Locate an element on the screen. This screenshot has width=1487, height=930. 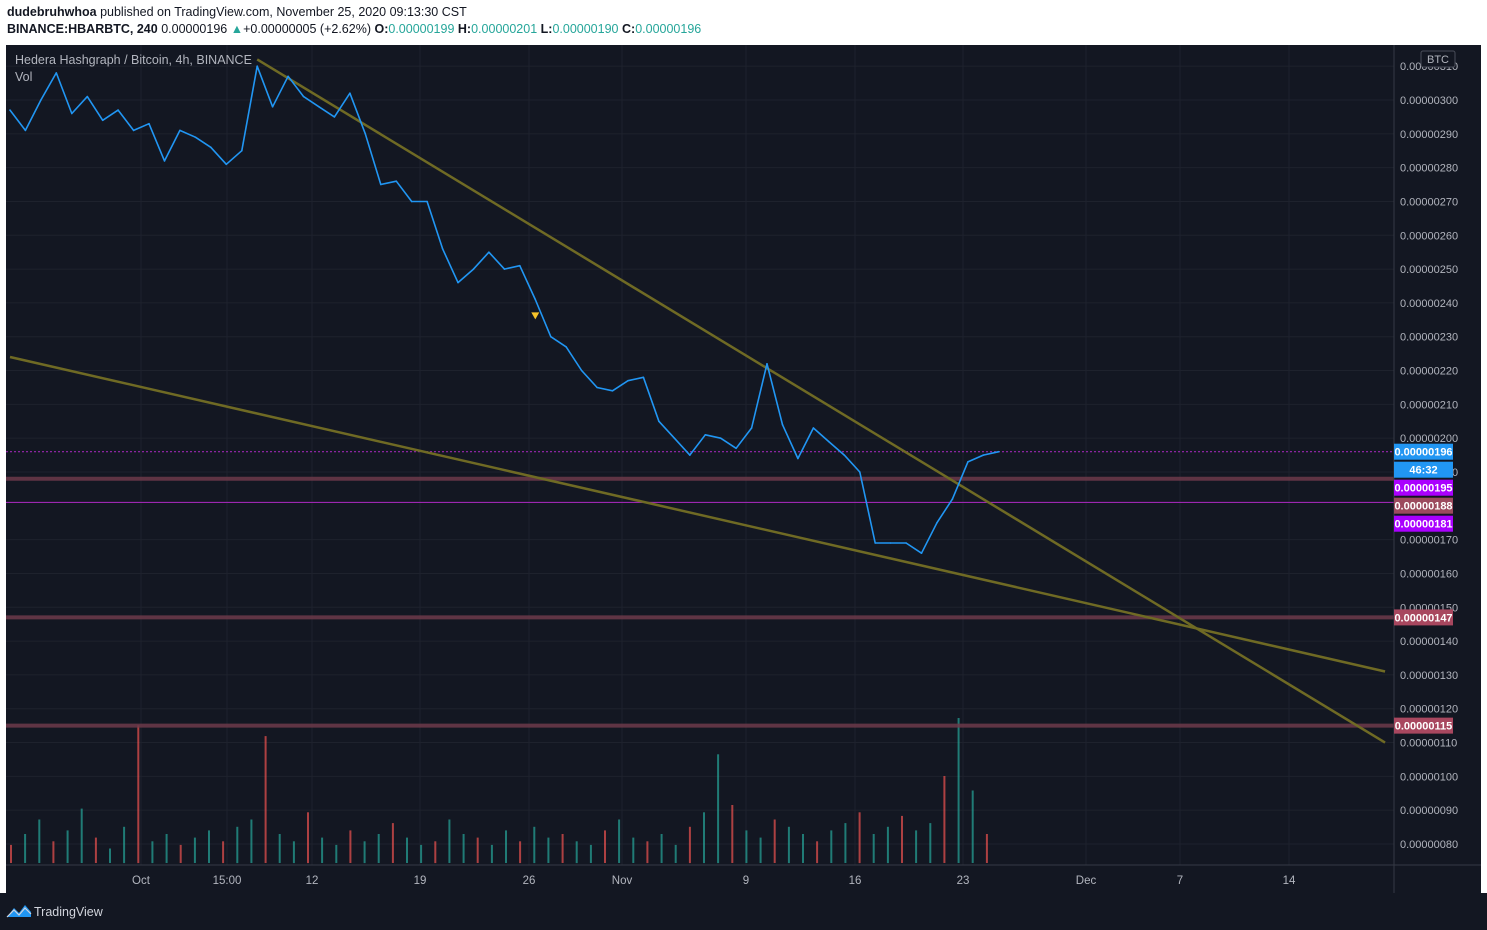
price-tick-label: 0.00000230 is located at coordinates (1429, 338).